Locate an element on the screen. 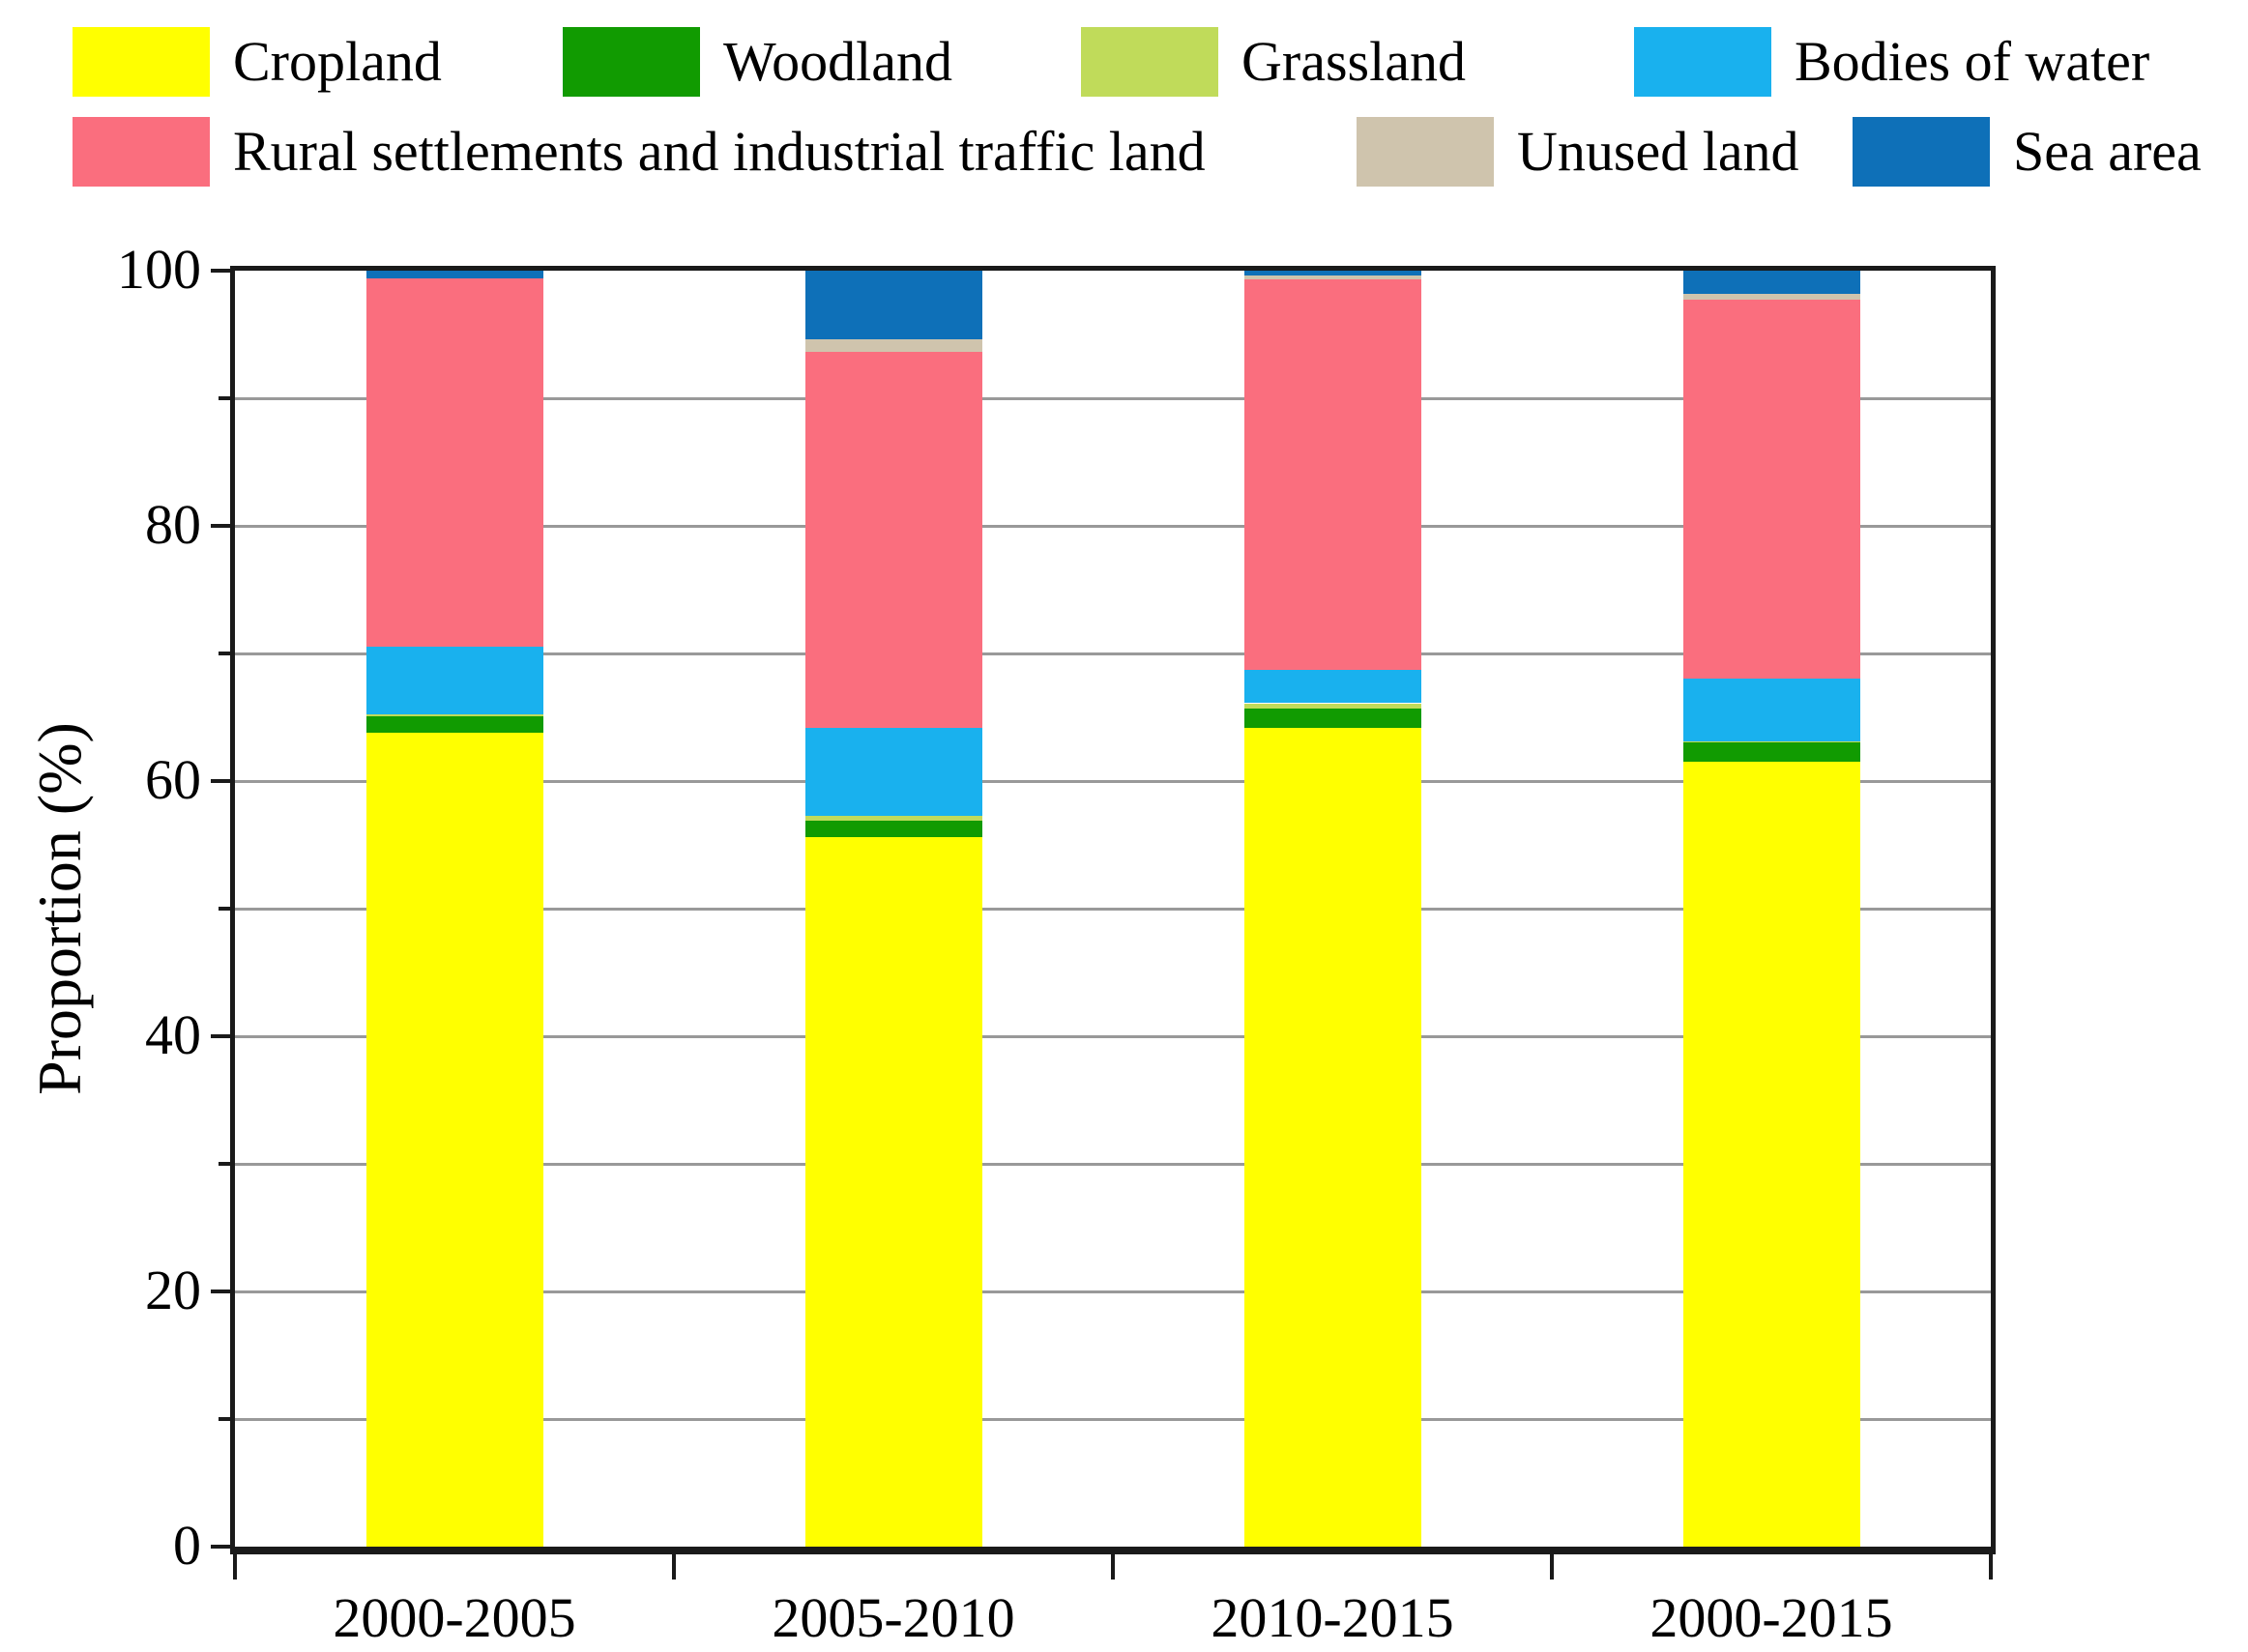 Image resolution: width=2248 pixels, height=1652 pixels. bar-2010-2015-segment-grassland is located at coordinates (1332, 706).